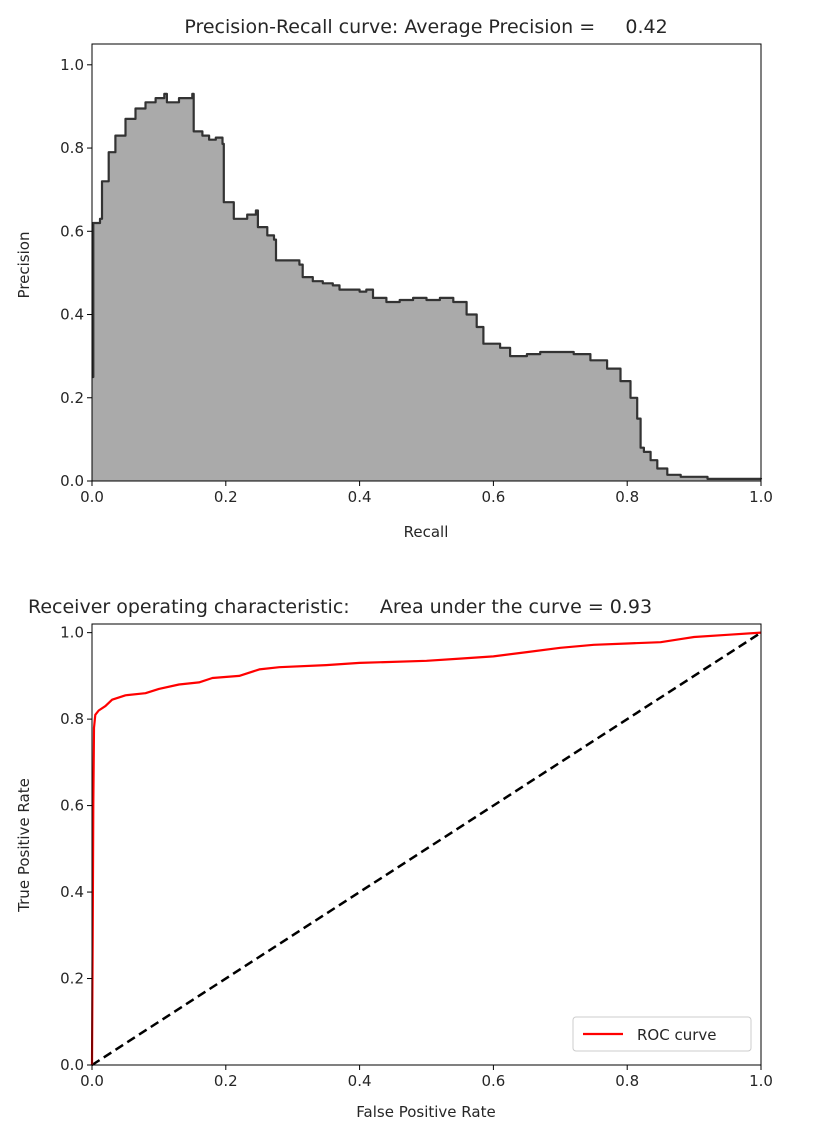 This screenshot has width=815, height=1134. I want to click on pr-x-tick-label: 1.0, so click(761, 497).